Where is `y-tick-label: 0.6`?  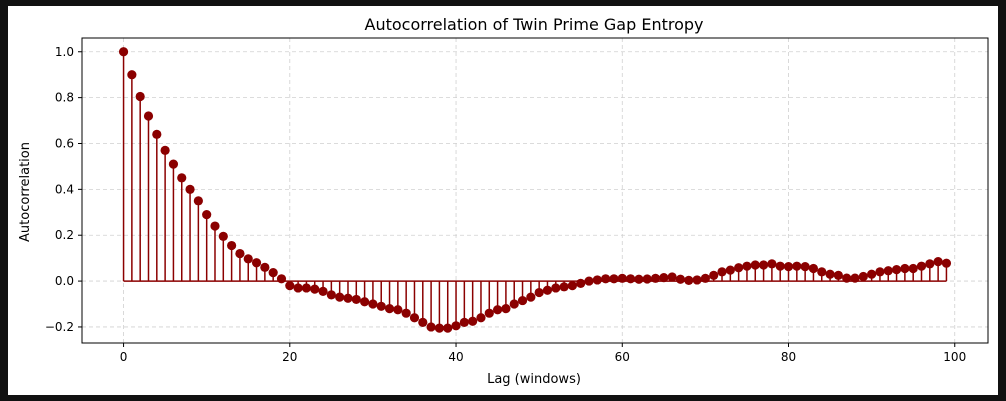 y-tick-label: 0.6 is located at coordinates (64, 143).